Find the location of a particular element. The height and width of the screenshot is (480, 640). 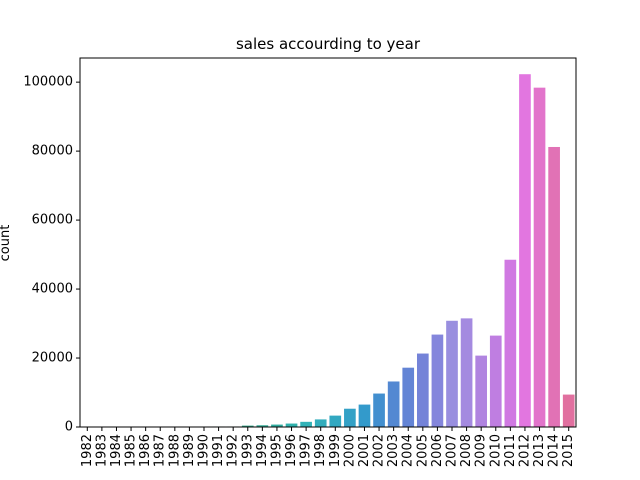

bar-2013 is located at coordinates (539, 257).